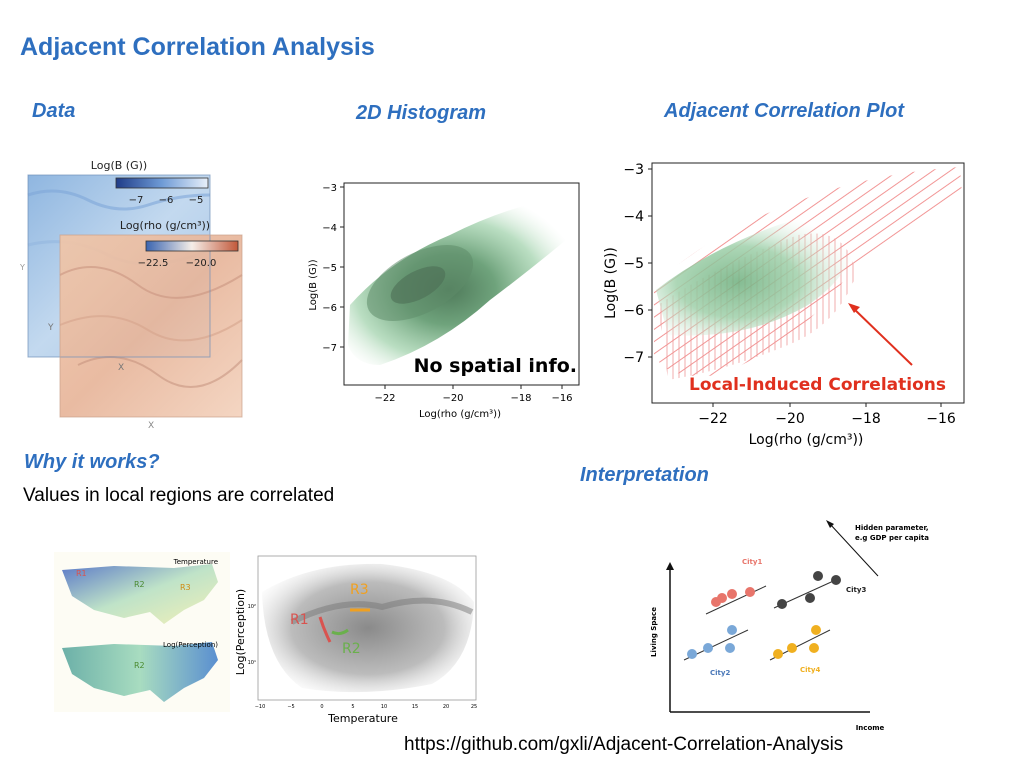 The width and height of the screenshot is (1024, 768). What do you see at coordinates (384, 707) in the screenshot?
I see `scatter-xtick-5: 10` at bounding box center [384, 707].